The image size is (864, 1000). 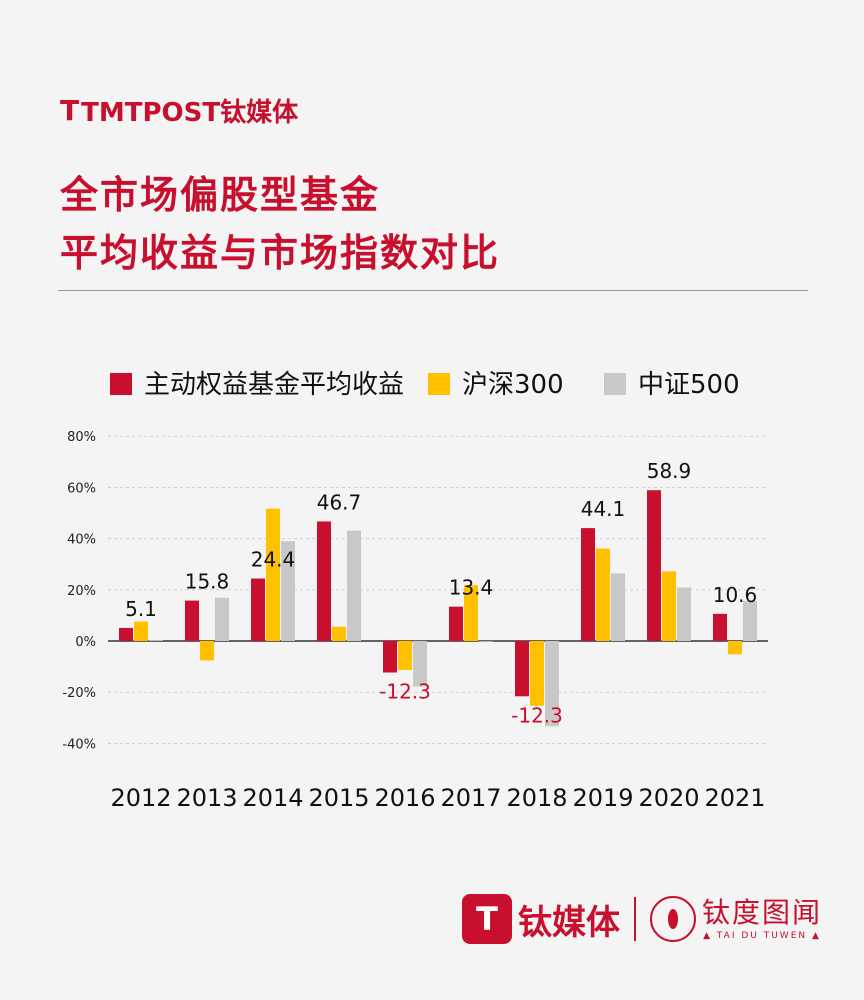 I want to click on footer: T 钛媒体 钛度图闻 ▲ TAI DU TUWEN ▲, so click(x=642, y=919).